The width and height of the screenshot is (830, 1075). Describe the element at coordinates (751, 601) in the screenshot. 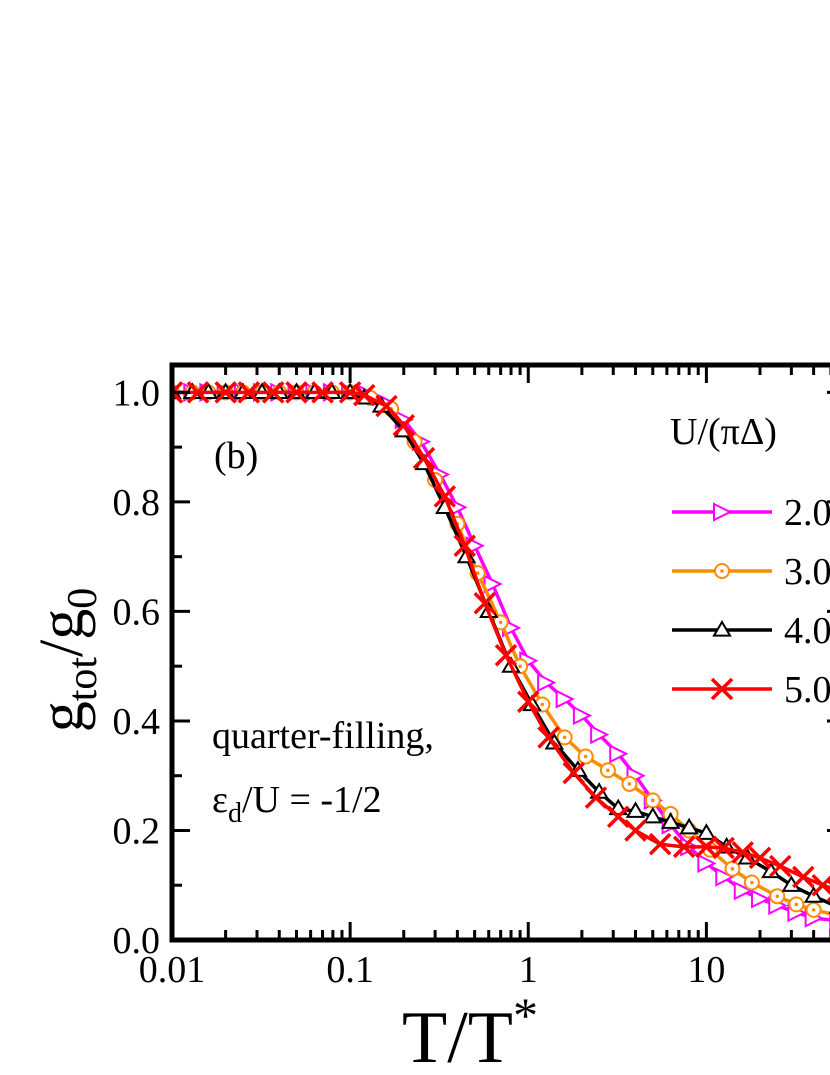

I see `legend: 2.0 3.0 4.0 5.0` at that location.